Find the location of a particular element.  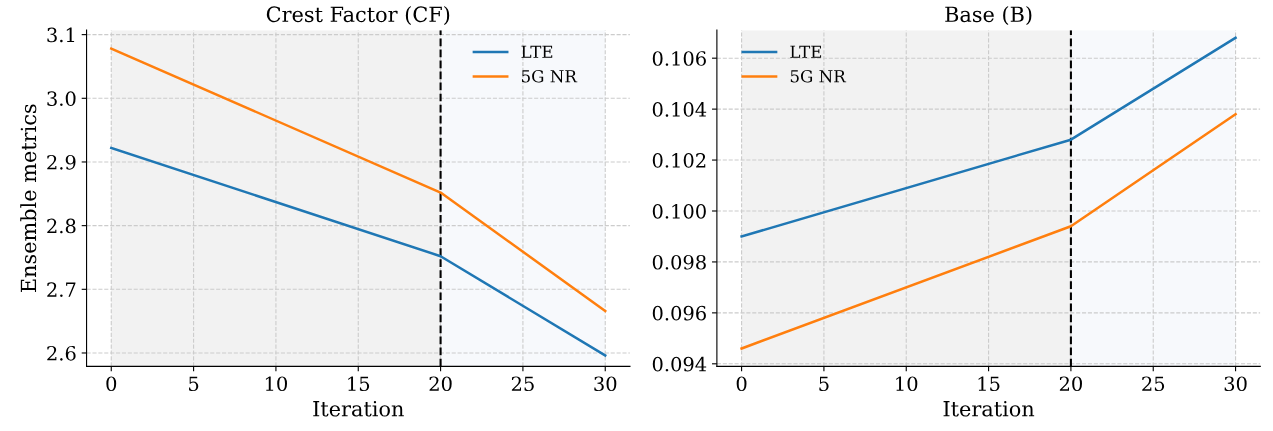

y-tick-label: 0.104 is located at coordinates (679, 109).